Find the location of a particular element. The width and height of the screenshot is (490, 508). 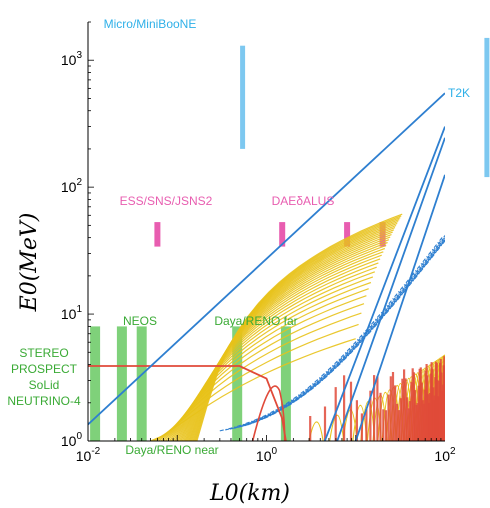

experiment-label: Daya/RENO far is located at coordinates (255, 321).